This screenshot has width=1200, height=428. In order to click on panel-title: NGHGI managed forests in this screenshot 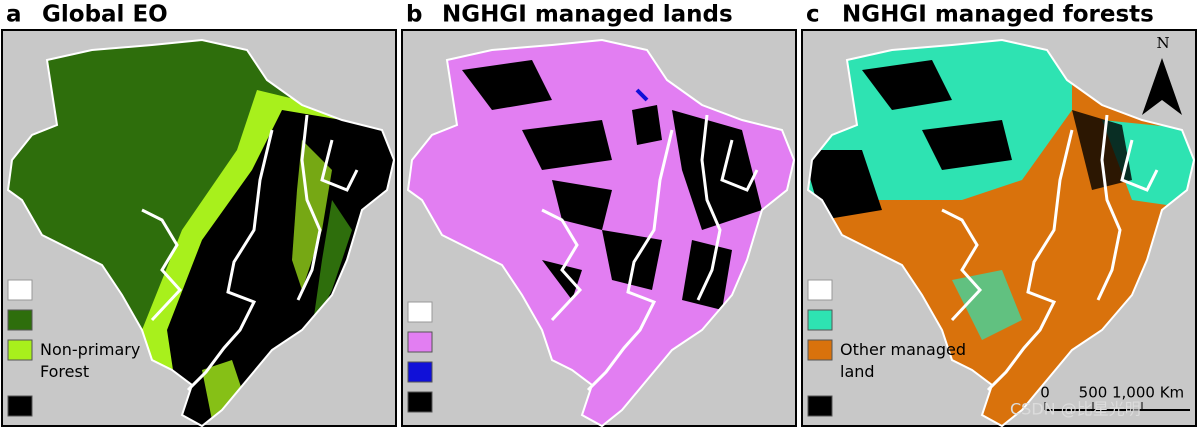, I will do `click(998, 15)`.